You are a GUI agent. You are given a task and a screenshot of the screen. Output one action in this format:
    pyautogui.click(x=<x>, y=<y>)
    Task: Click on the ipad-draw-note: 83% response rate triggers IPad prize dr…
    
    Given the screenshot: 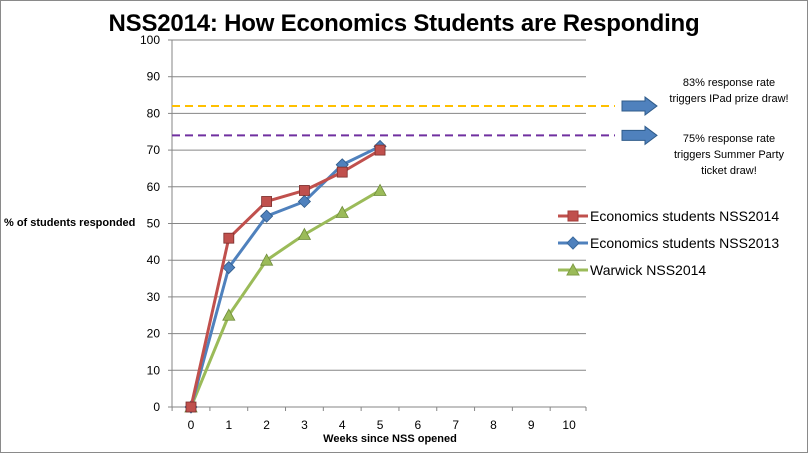 What is the action you would take?
    pyautogui.click(x=729, y=91)
    